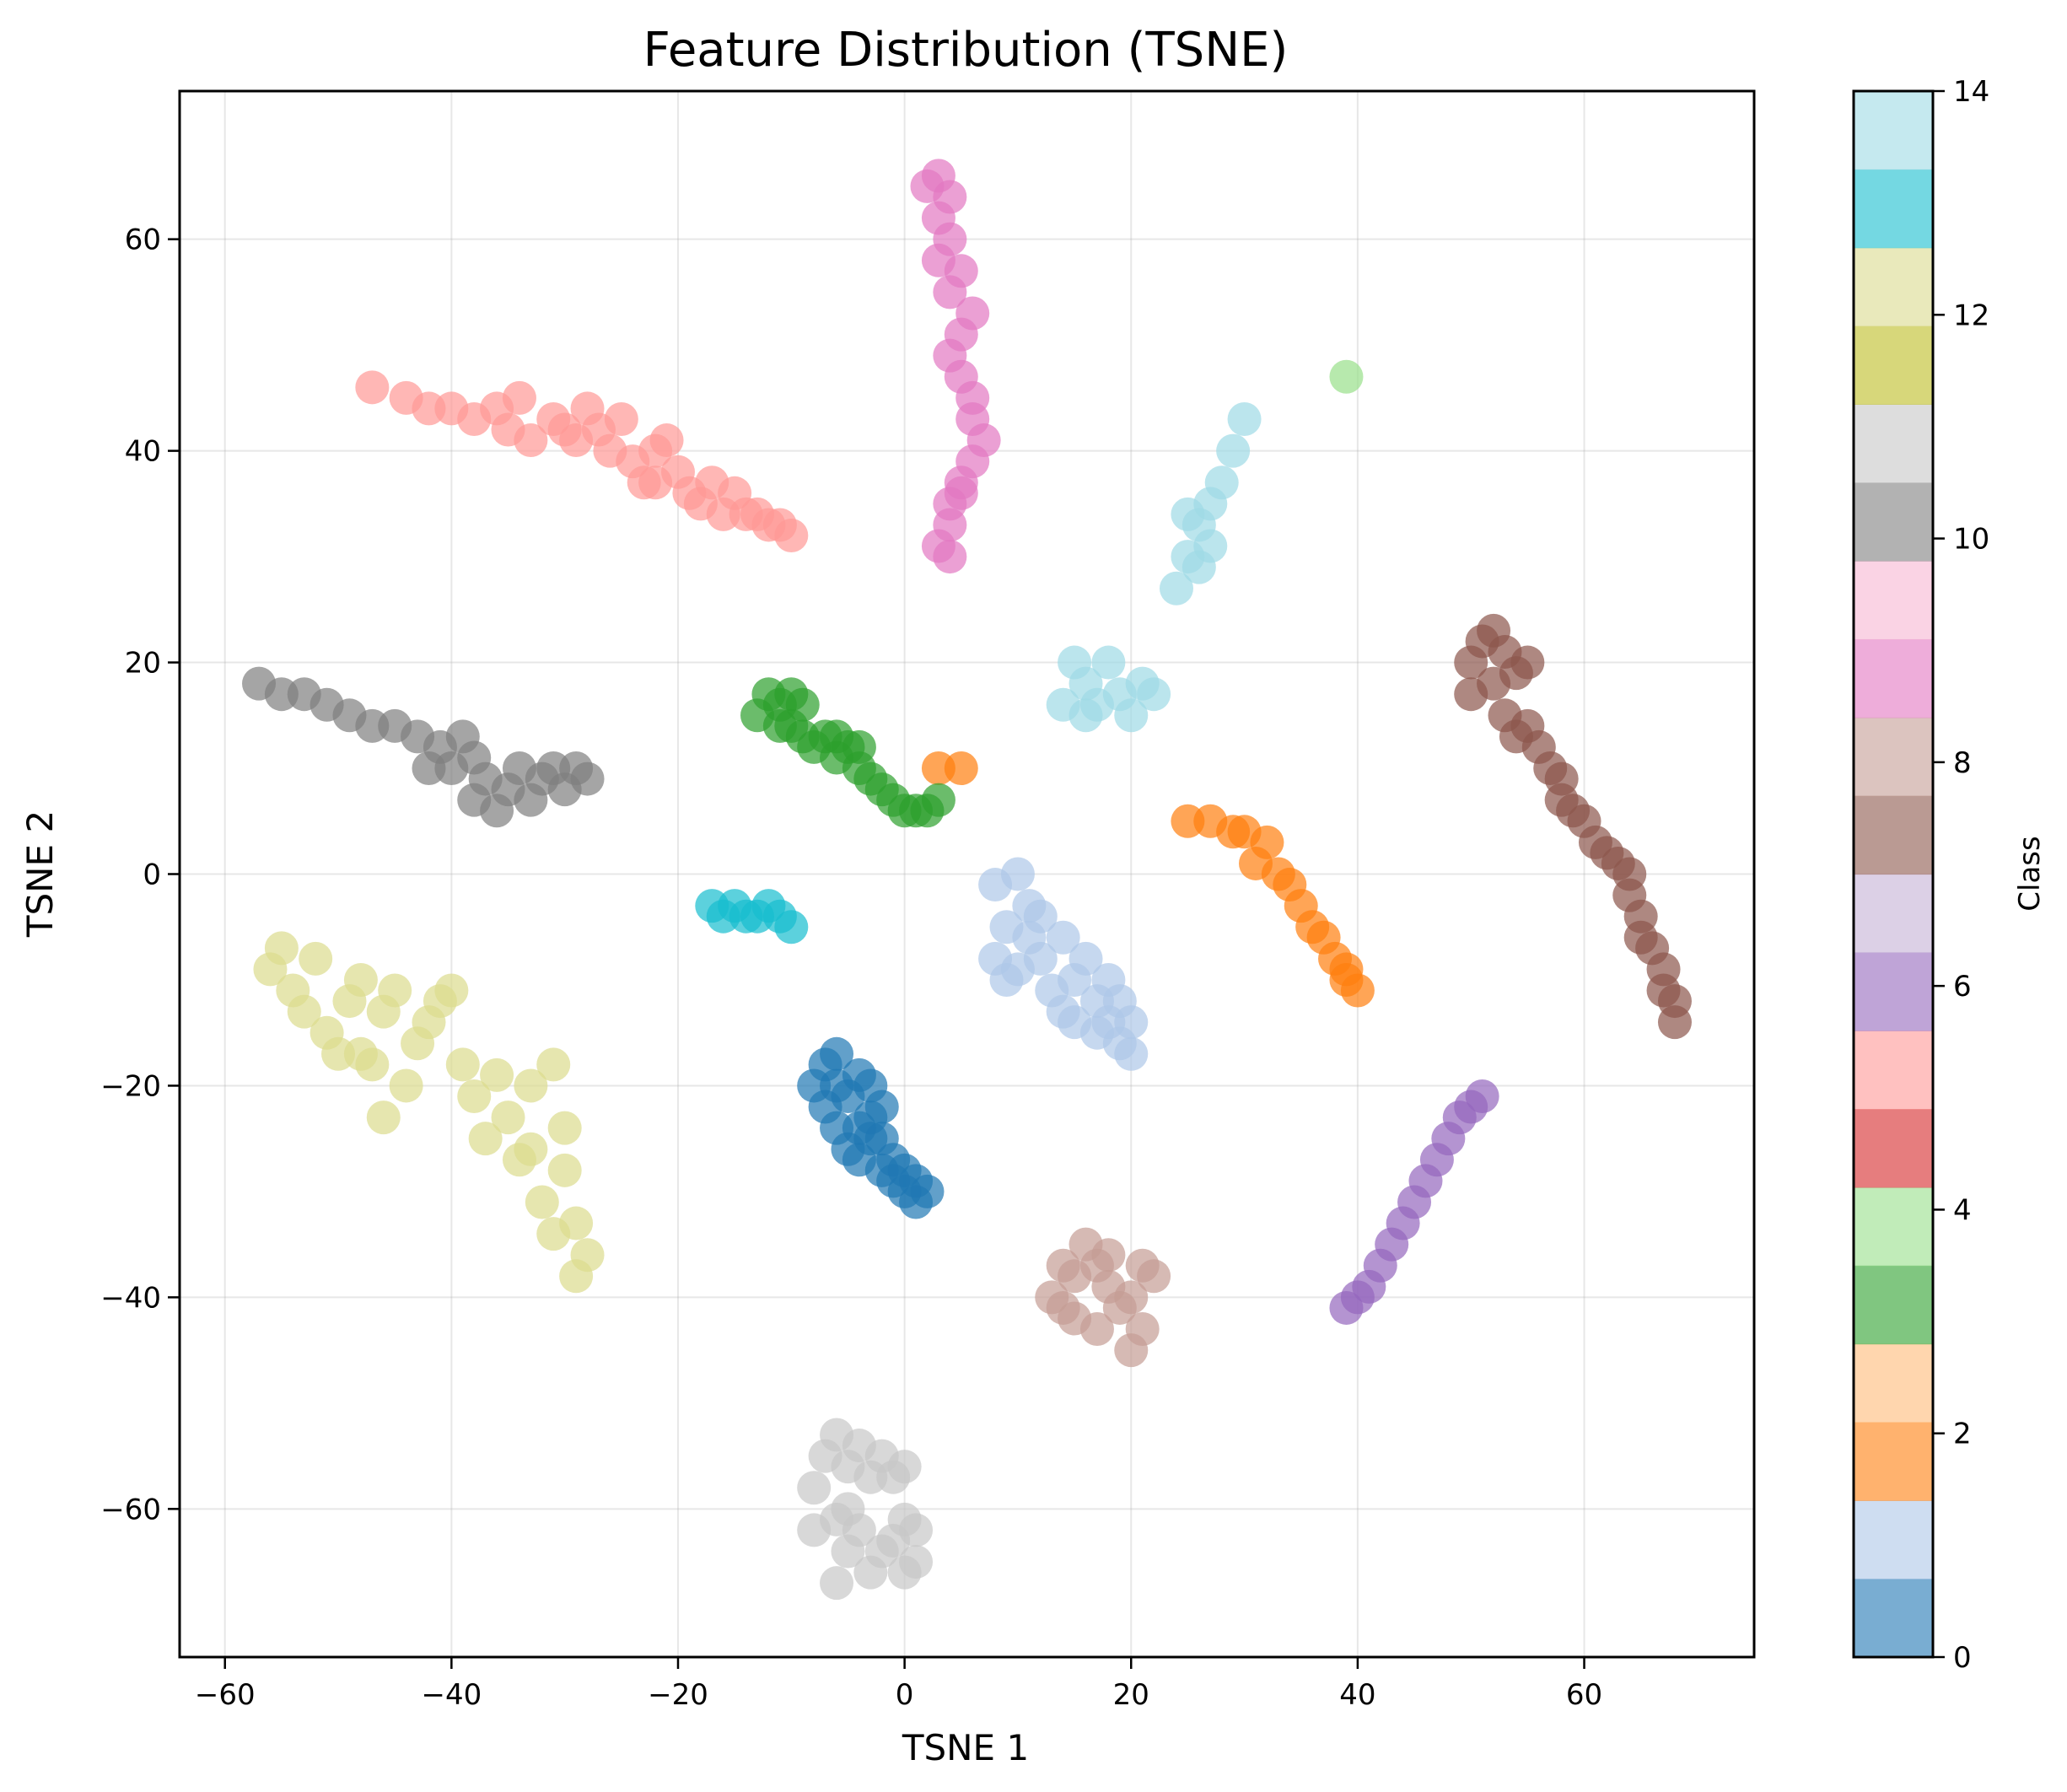  What do you see at coordinates (130, 1298) in the screenshot?
I see `y-tick-label: −40` at bounding box center [130, 1298].